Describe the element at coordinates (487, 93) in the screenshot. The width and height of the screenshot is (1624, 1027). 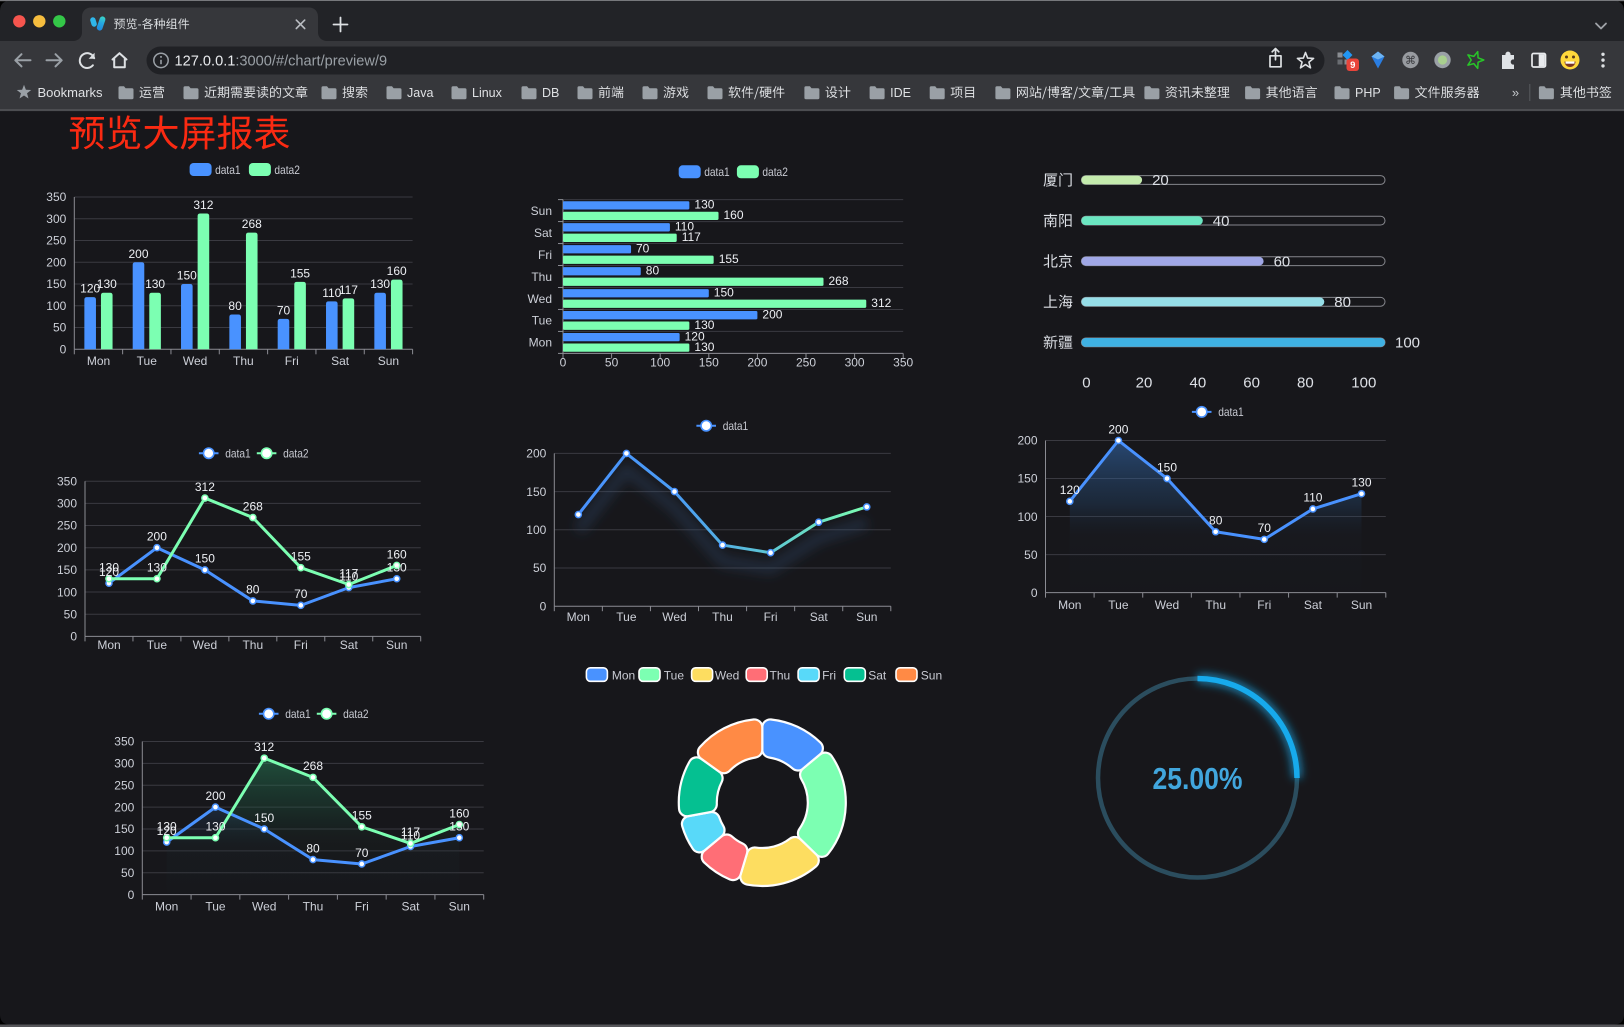
I see `svg-text: Linux` at that location.